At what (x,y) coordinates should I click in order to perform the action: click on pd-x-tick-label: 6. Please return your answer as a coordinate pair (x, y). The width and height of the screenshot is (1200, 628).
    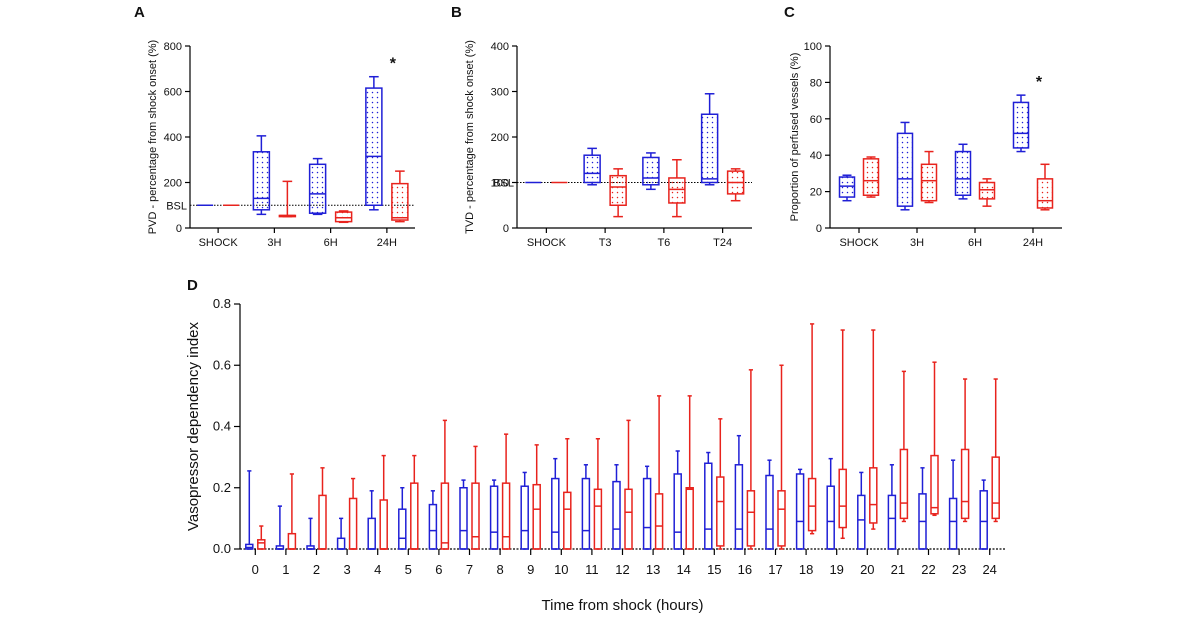
    Looking at the image, I should click on (438, 569).